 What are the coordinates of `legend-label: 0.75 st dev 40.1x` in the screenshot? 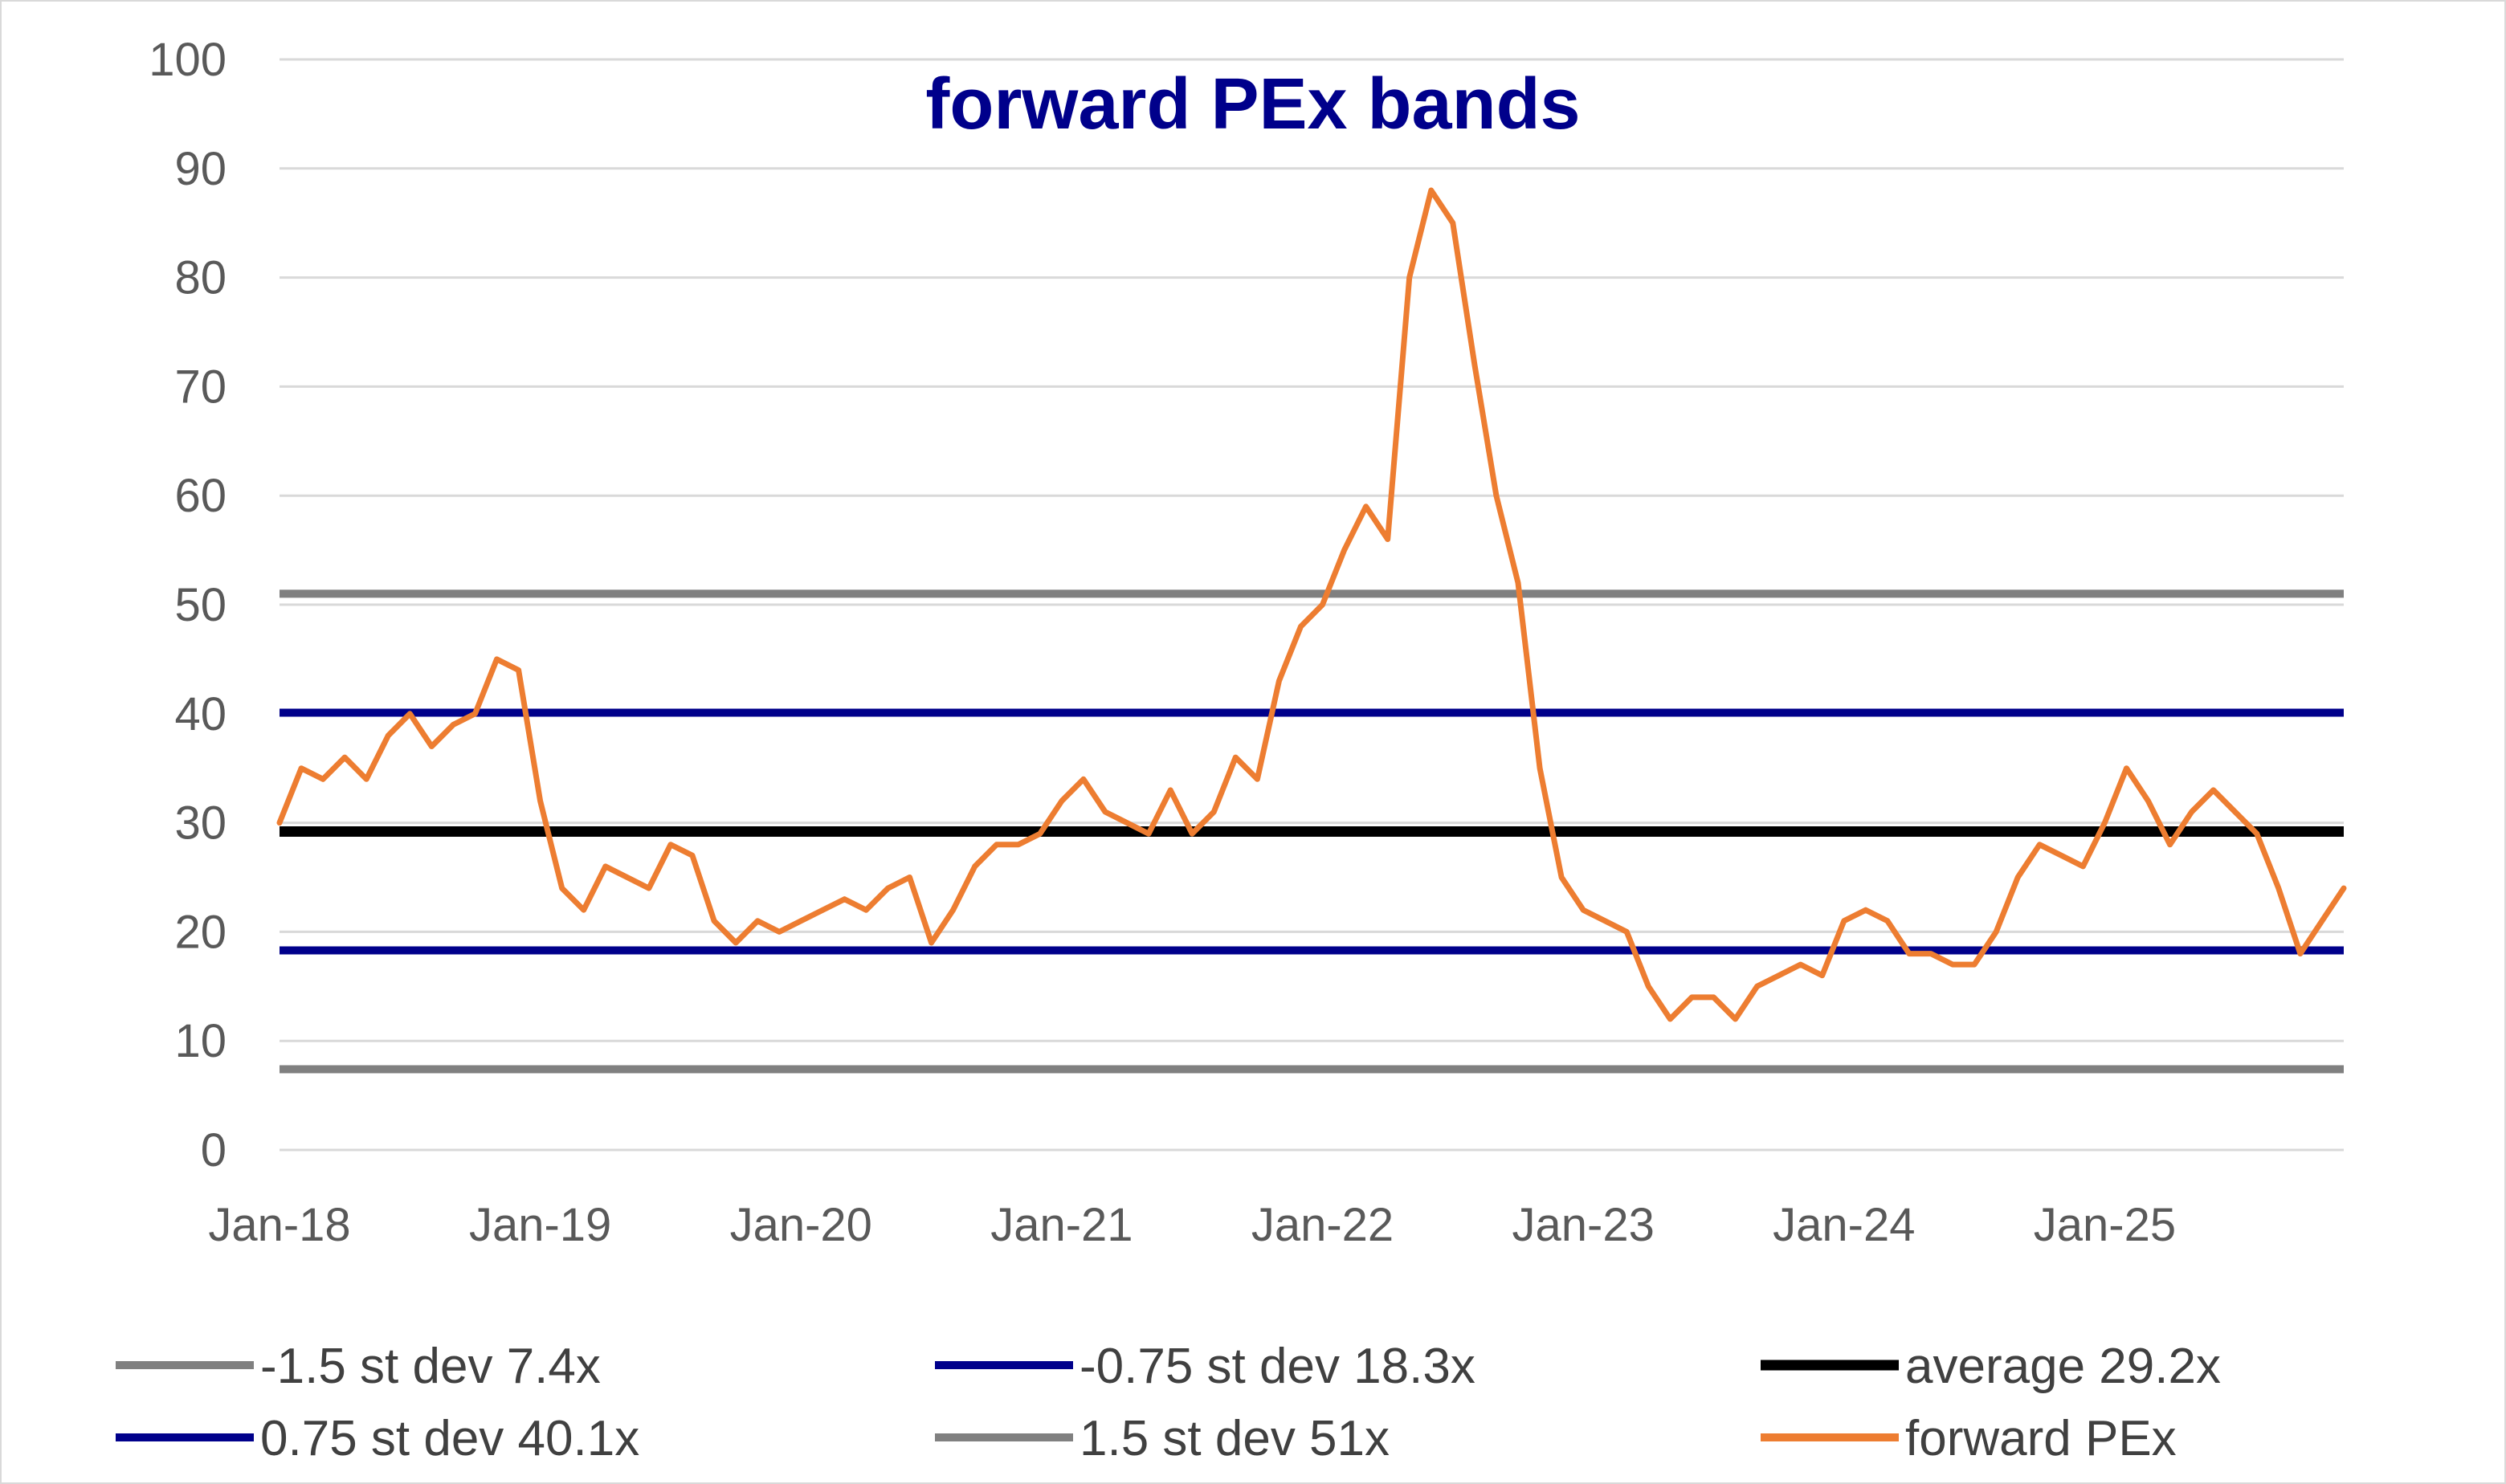 It's located at (450, 1438).